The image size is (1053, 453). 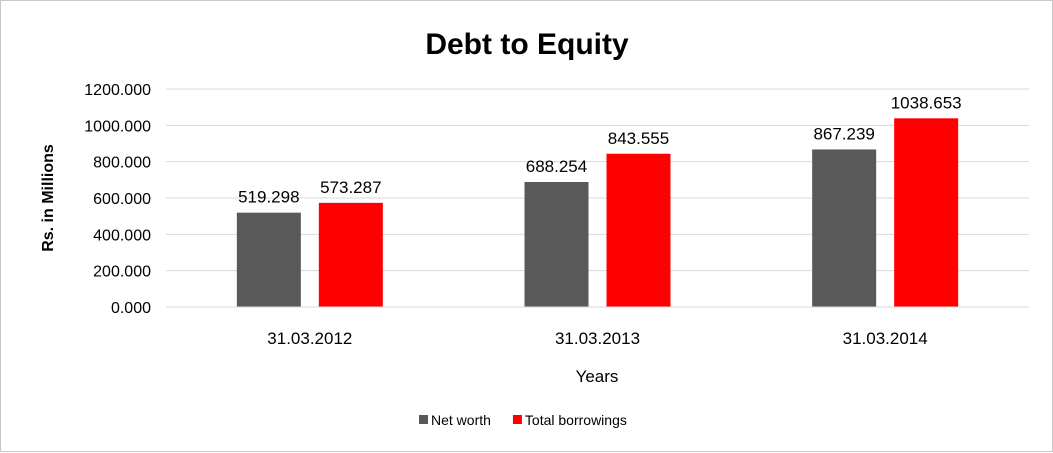 What do you see at coordinates (576, 420) in the screenshot?
I see `legend-label: Total borrowings` at bounding box center [576, 420].